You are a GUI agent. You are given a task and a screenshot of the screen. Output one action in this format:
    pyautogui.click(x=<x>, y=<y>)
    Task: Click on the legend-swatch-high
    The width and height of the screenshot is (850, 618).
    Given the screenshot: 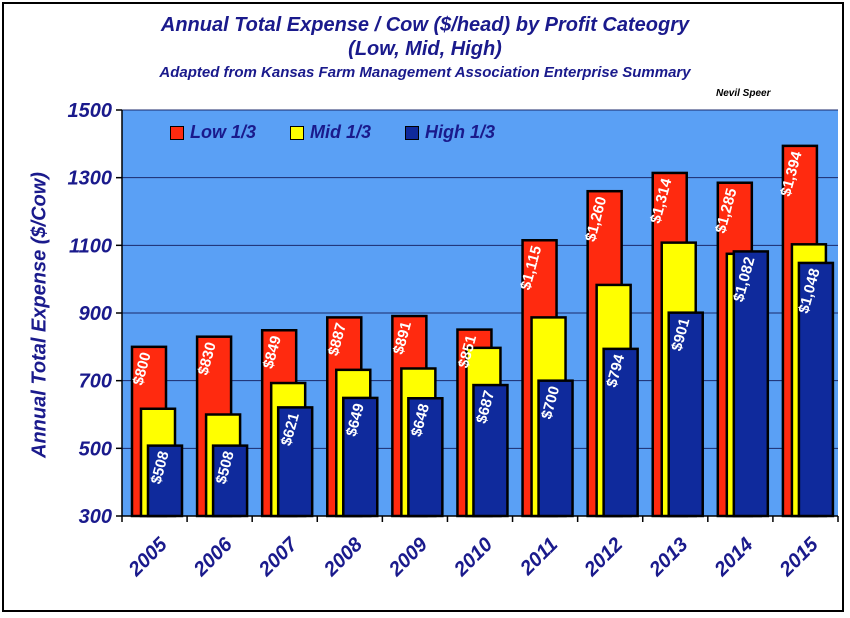 What is the action you would take?
    pyautogui.click(x=412, y=132)
    